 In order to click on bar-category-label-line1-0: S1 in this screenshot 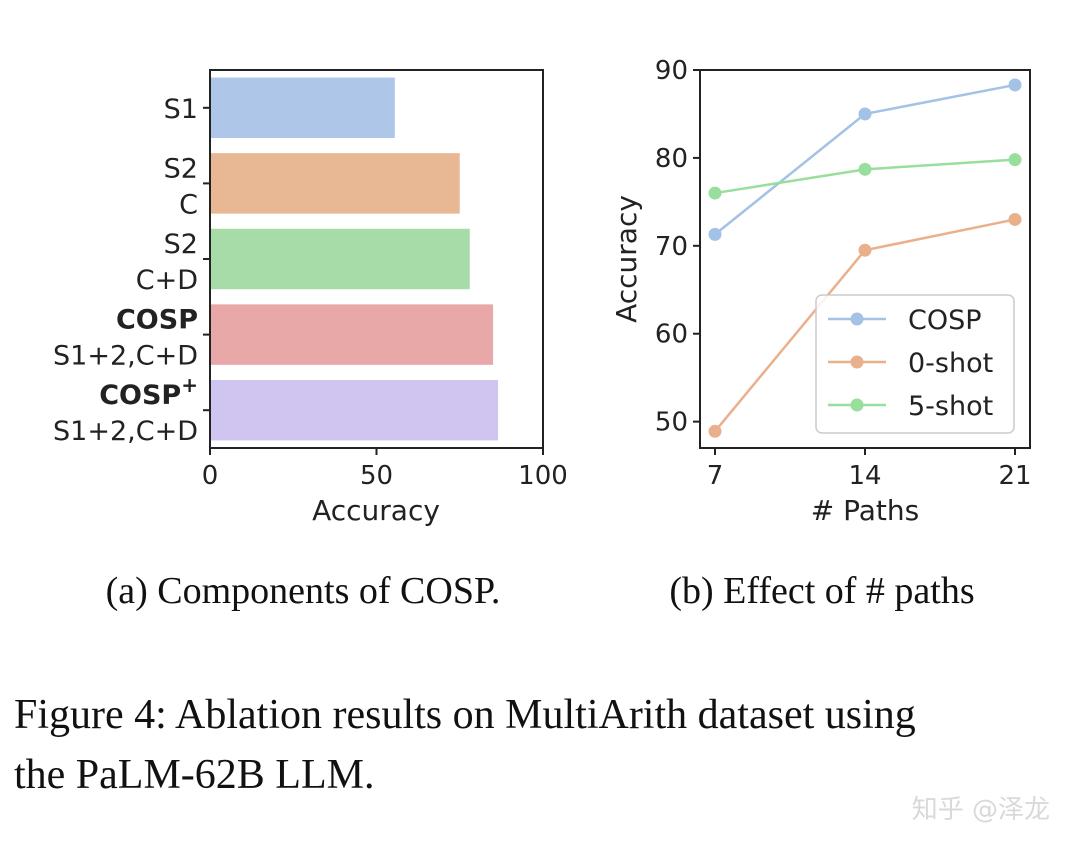, I will do `click(181, 109)`.